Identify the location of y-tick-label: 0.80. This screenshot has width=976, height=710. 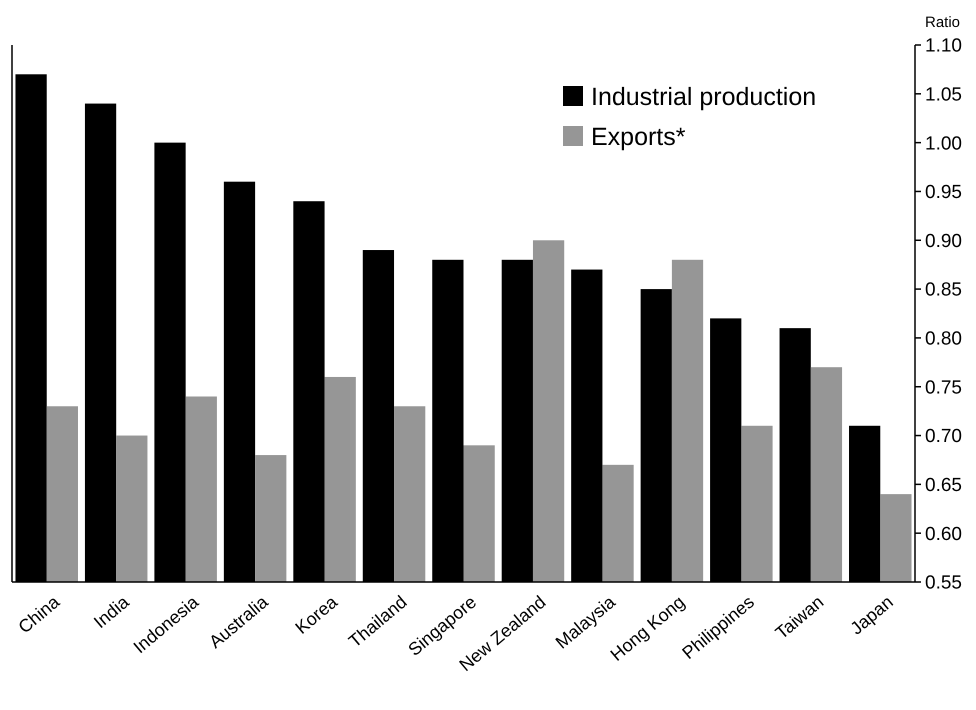
(943, 339).